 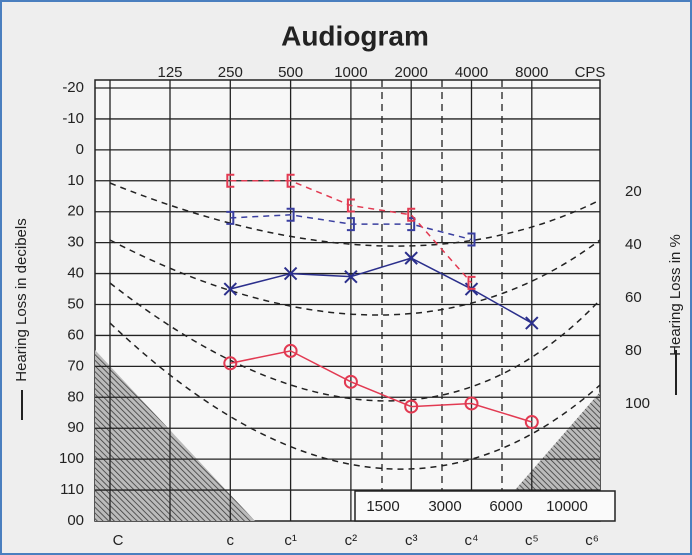 I want to click on intermediate-label: 10000, so click(x=567, y=506).